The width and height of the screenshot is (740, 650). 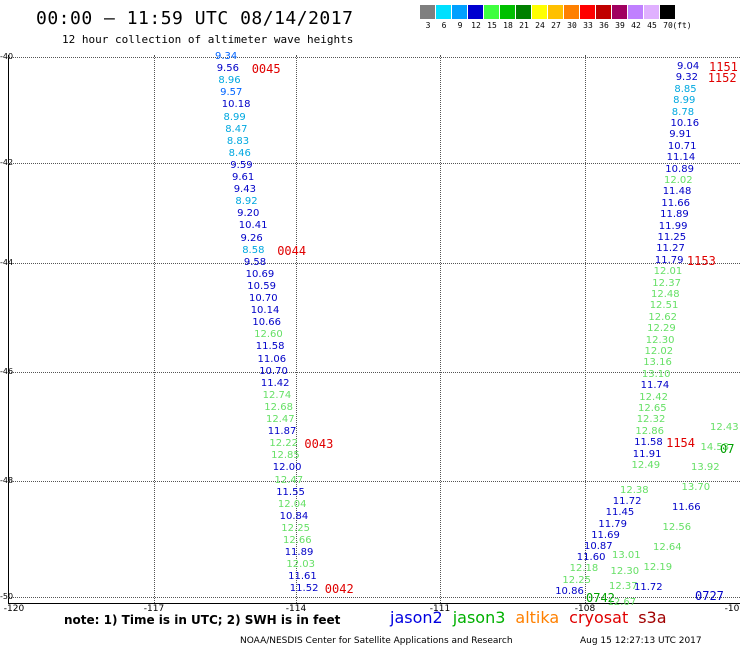 I want to click on track-left-value: 11.89, so click(x=299, y=553).